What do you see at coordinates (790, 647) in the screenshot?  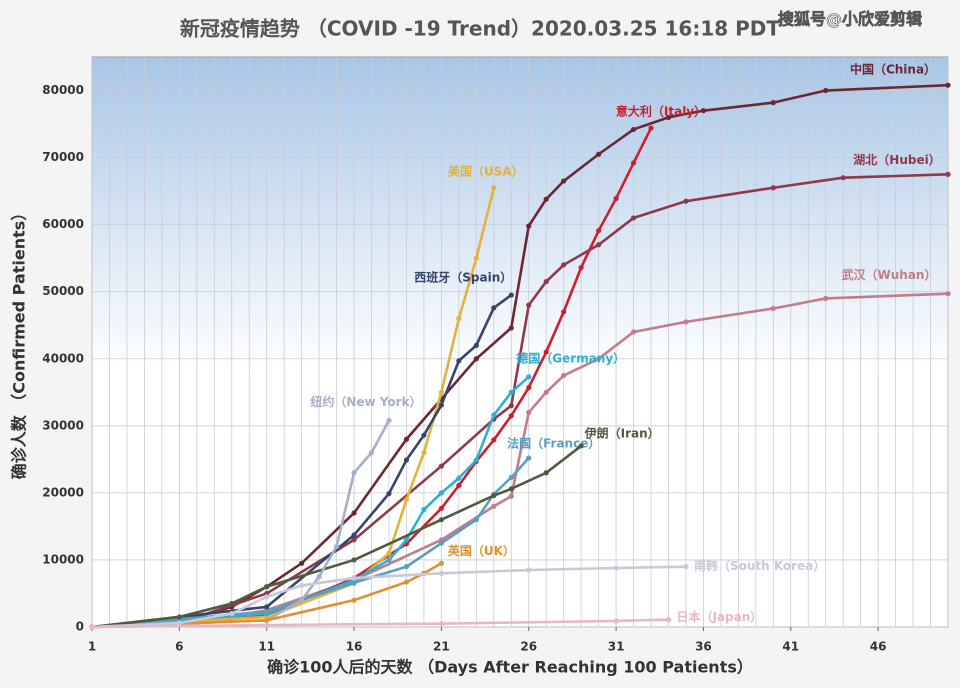 I see `x-tick-label: 41` at bounding box center [790, 647].